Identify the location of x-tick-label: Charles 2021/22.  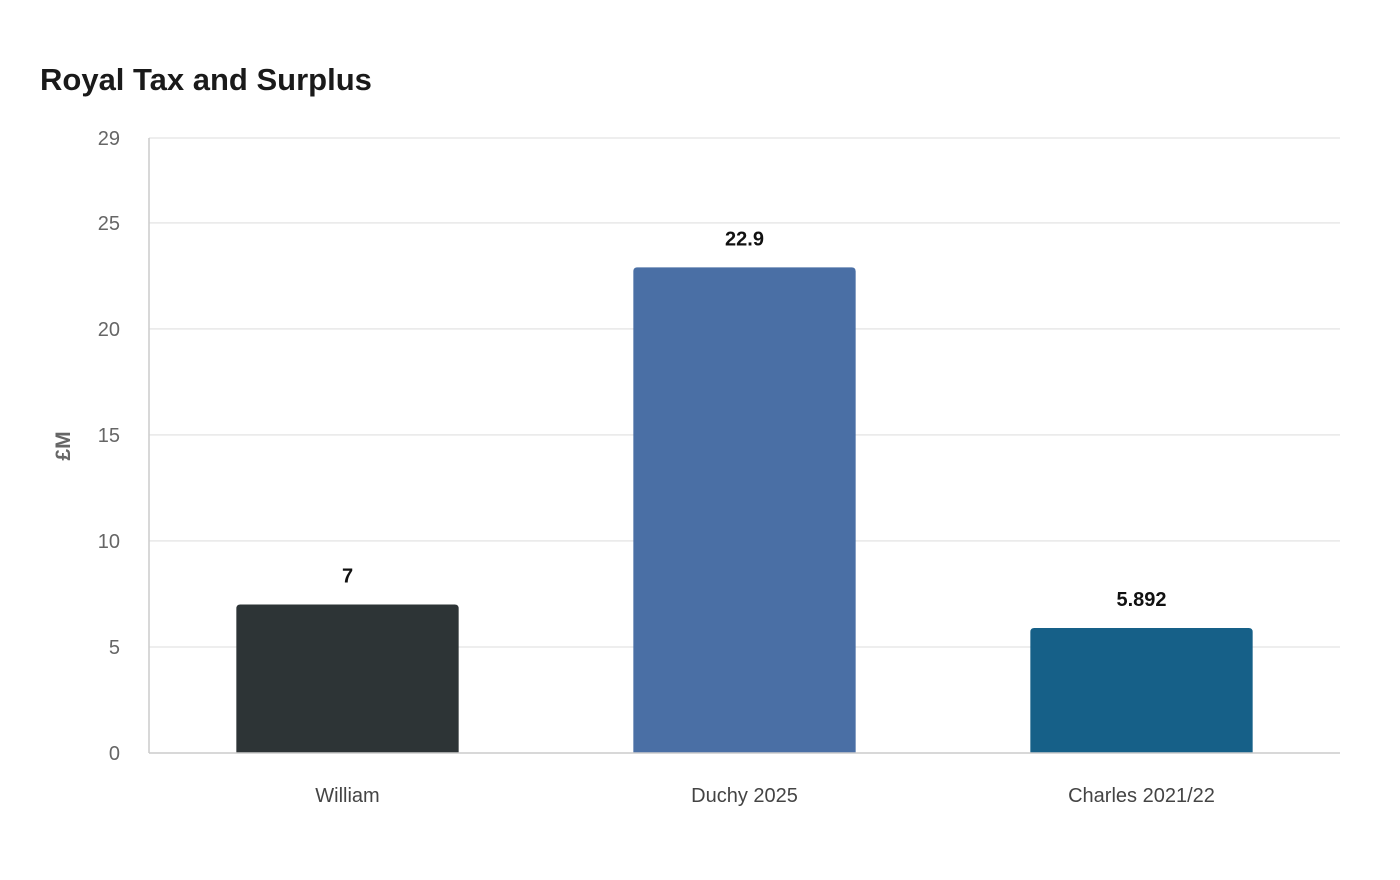
(1141, 796).